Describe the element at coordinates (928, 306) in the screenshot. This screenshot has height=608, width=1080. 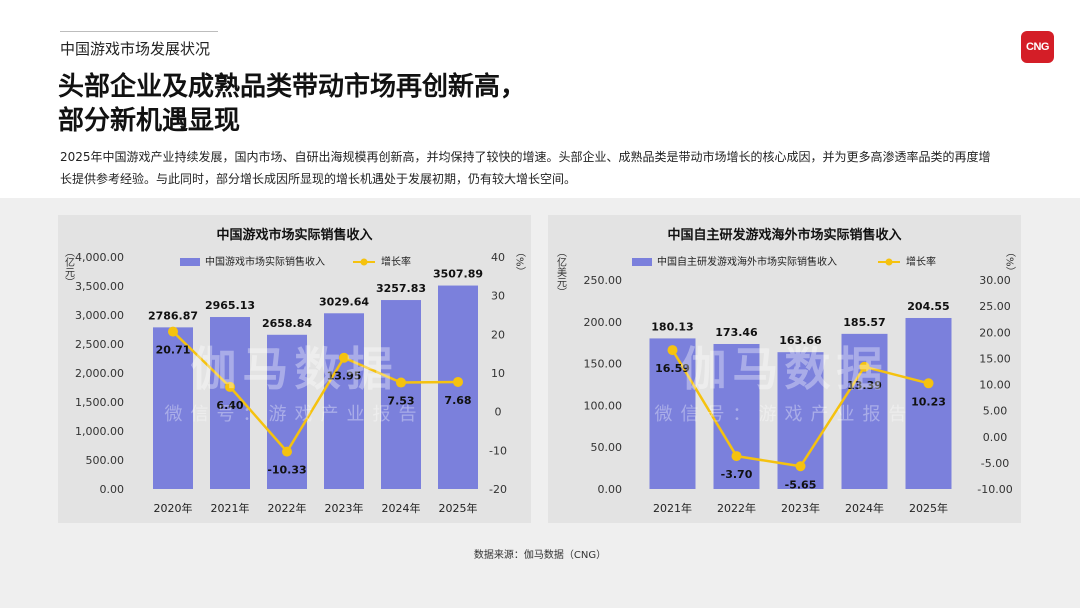
I see `bar-value-label: 204.55` at that location.